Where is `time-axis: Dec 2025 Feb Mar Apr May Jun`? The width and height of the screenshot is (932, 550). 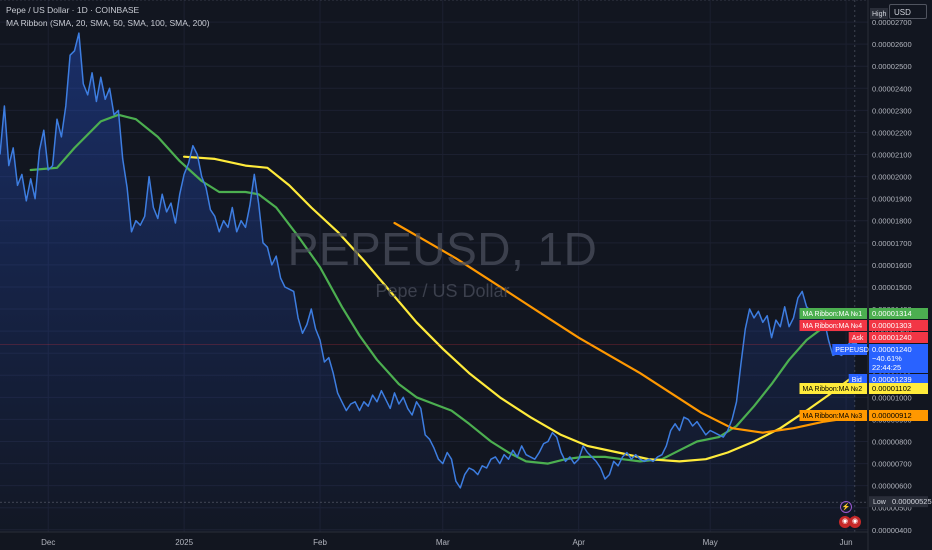 time-axis: Dec 2025 Feb Mar Apr May Jun is located at coordinates (446, 542).